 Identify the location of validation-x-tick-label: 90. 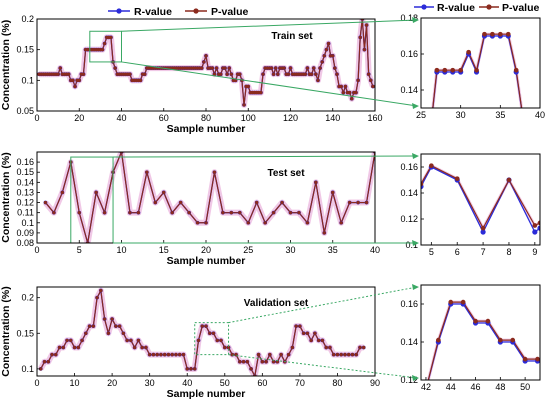
(375, 383).